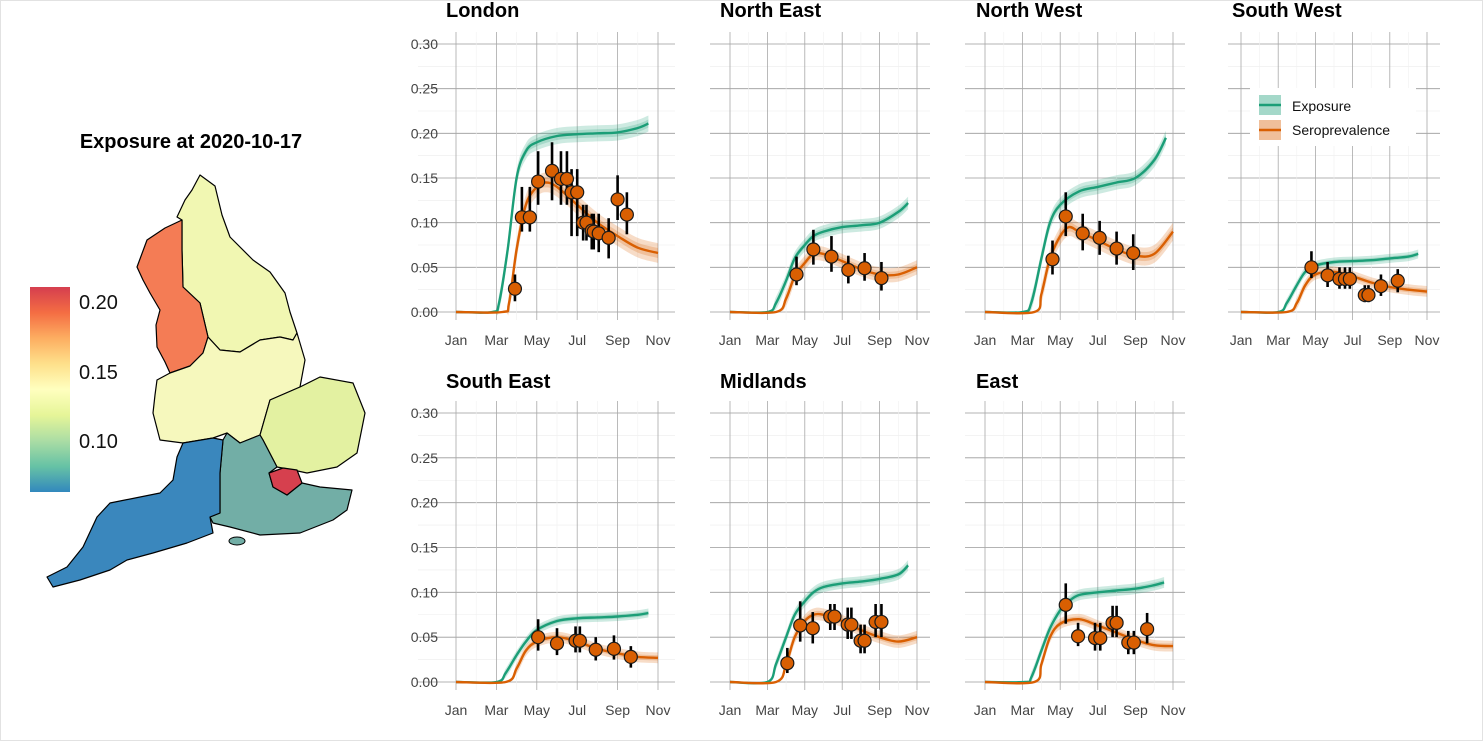 The width and height of the screenshot is (1483, 741). Describe the element at coordinates (763, 382) in the screenshot. I see `panel-title: Midlands` at that location.